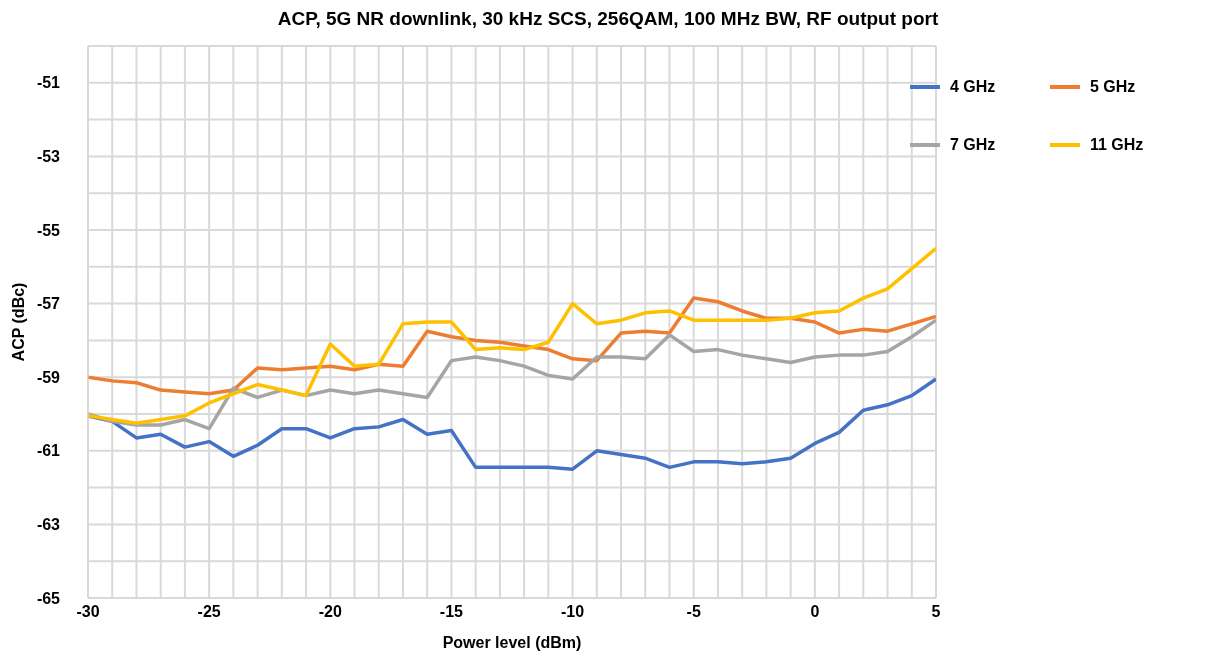 The image size is (1217, 664). Describe the element at coordinates (18, 322) in the screenshot. I see `y-axis-title: ACP (dBc)` at that location.